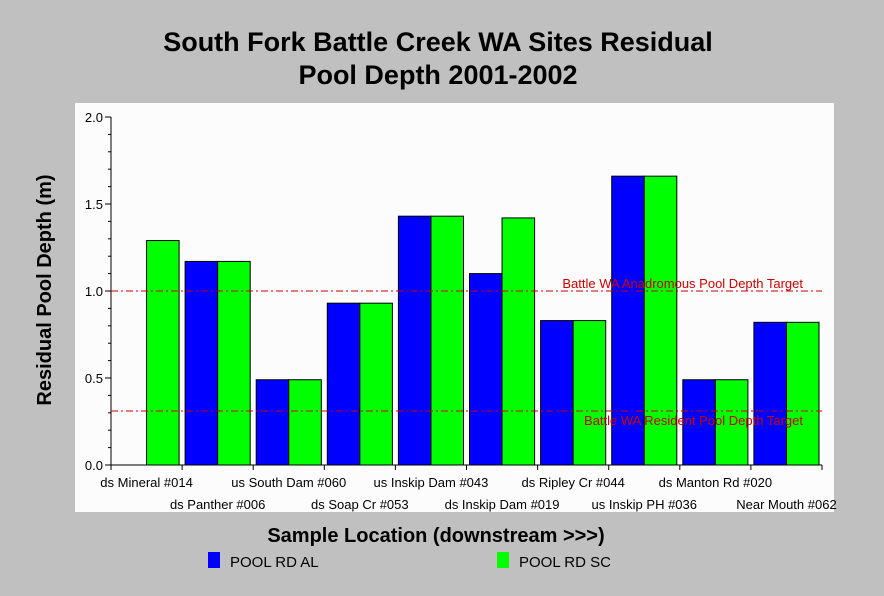  What do you see at coordinates (94, 291) in the screenshot?
I see `y-tick-label: 1.0` at bounding box center [94, 291].